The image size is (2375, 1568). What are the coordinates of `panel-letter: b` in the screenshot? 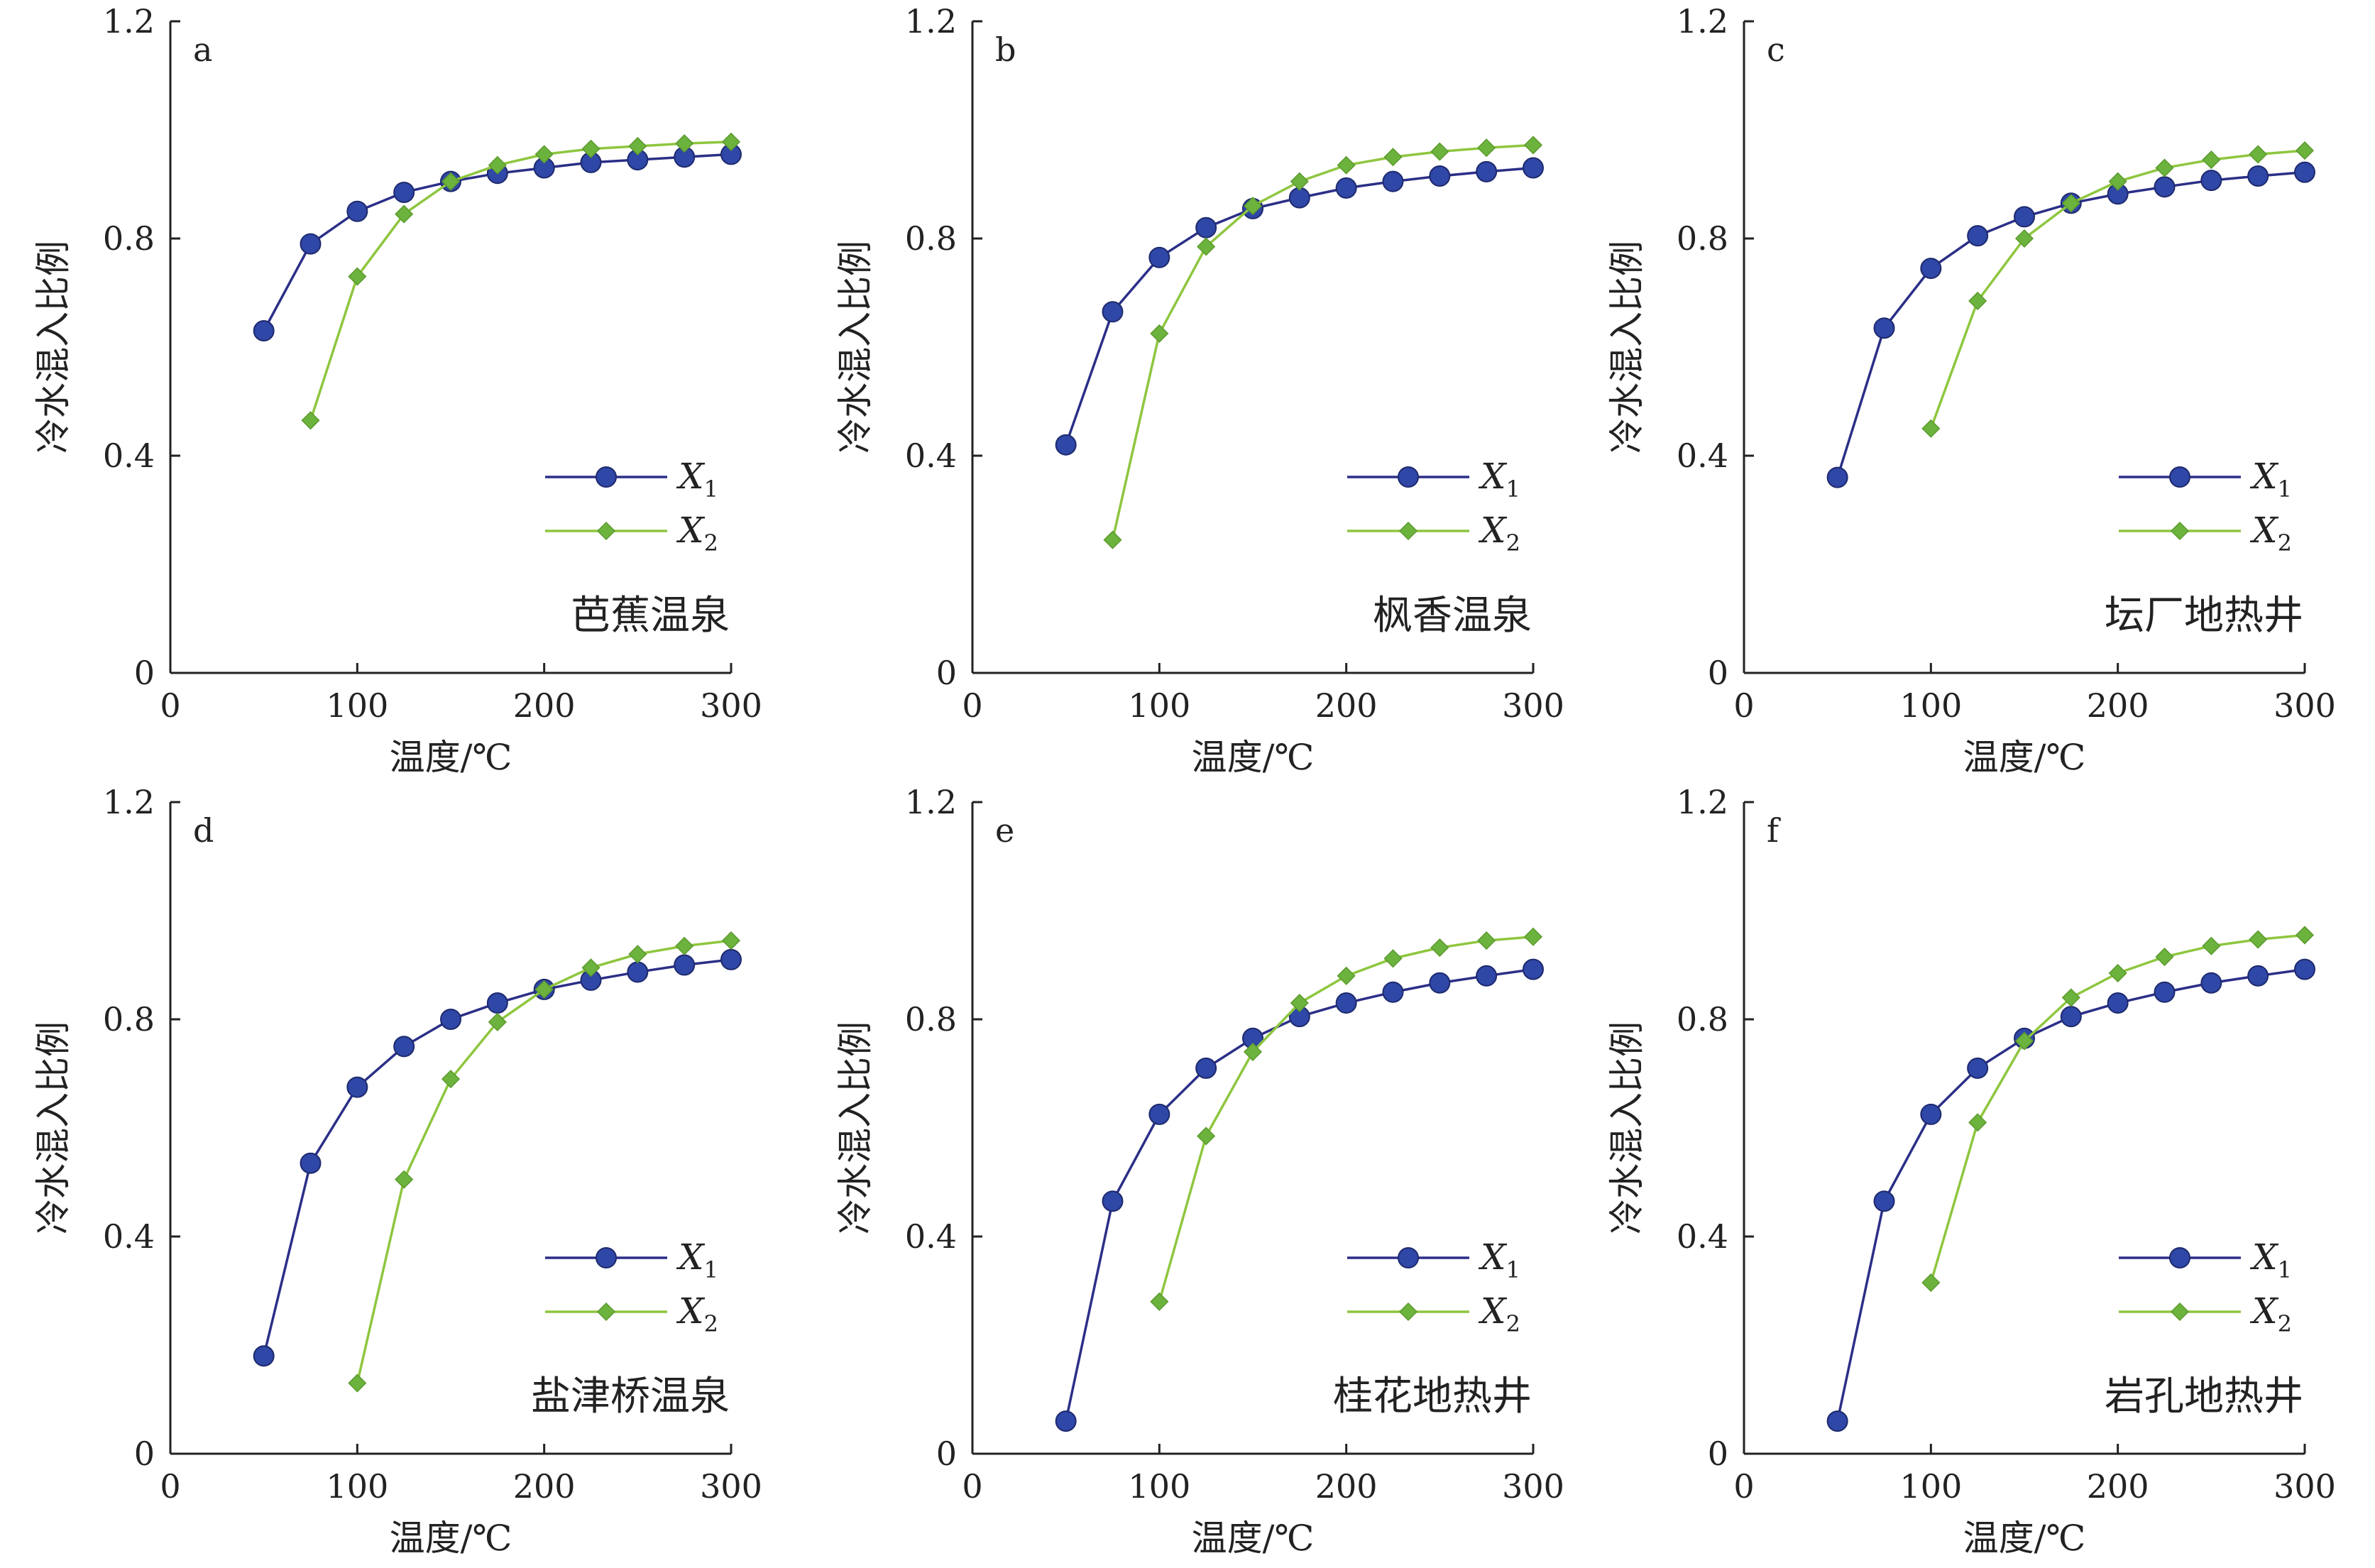 It's located at (1006, 50).